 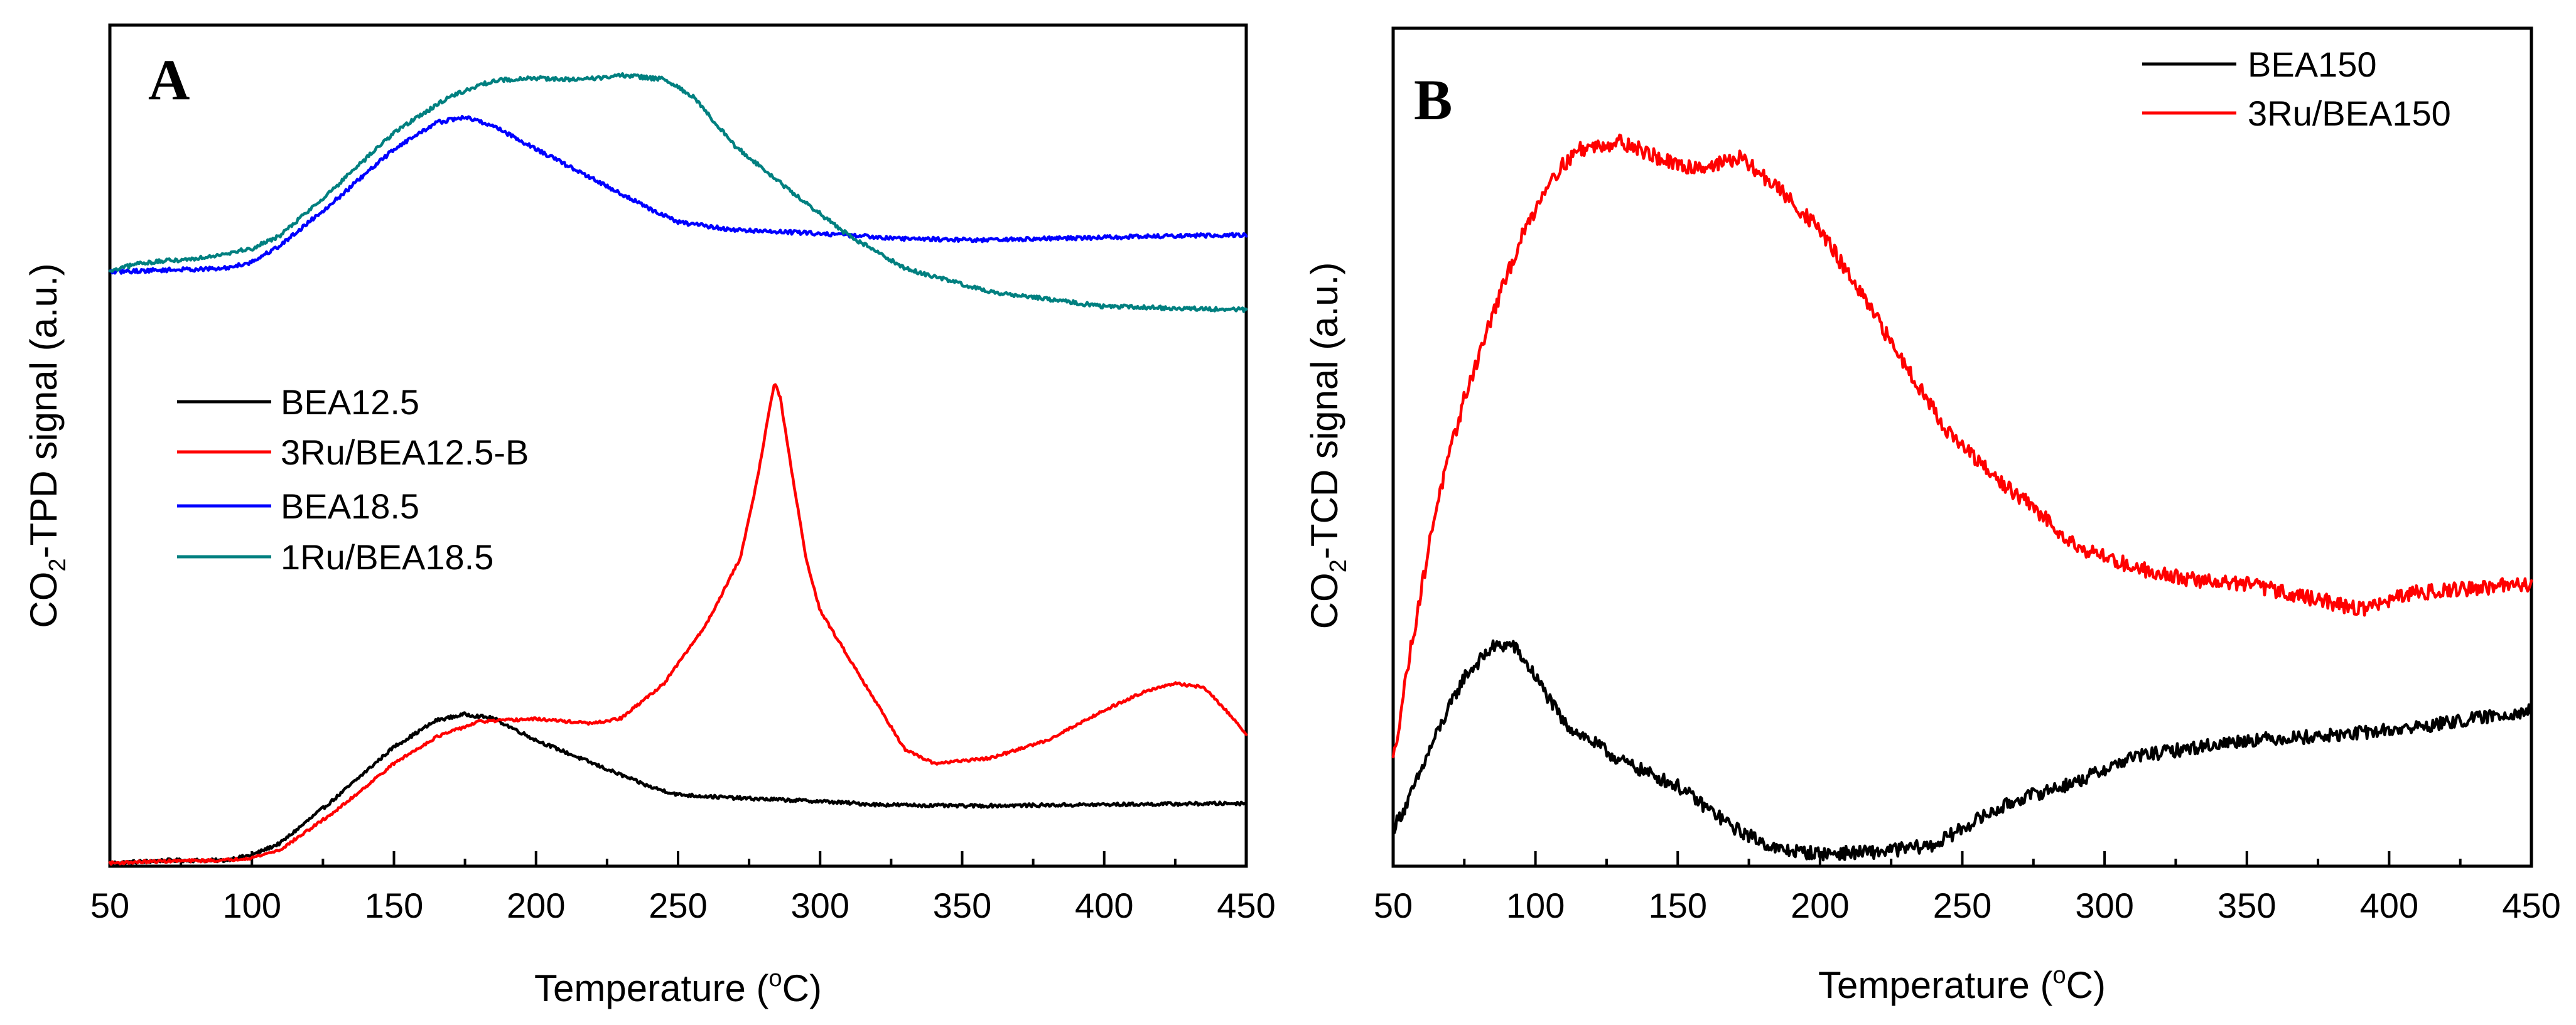 What do you see at coordinates (2296, 89) in the screenshot?
I see `panel-b-legend: BEA150 3Ru/BEA150` at bounding box center [2296, 89].